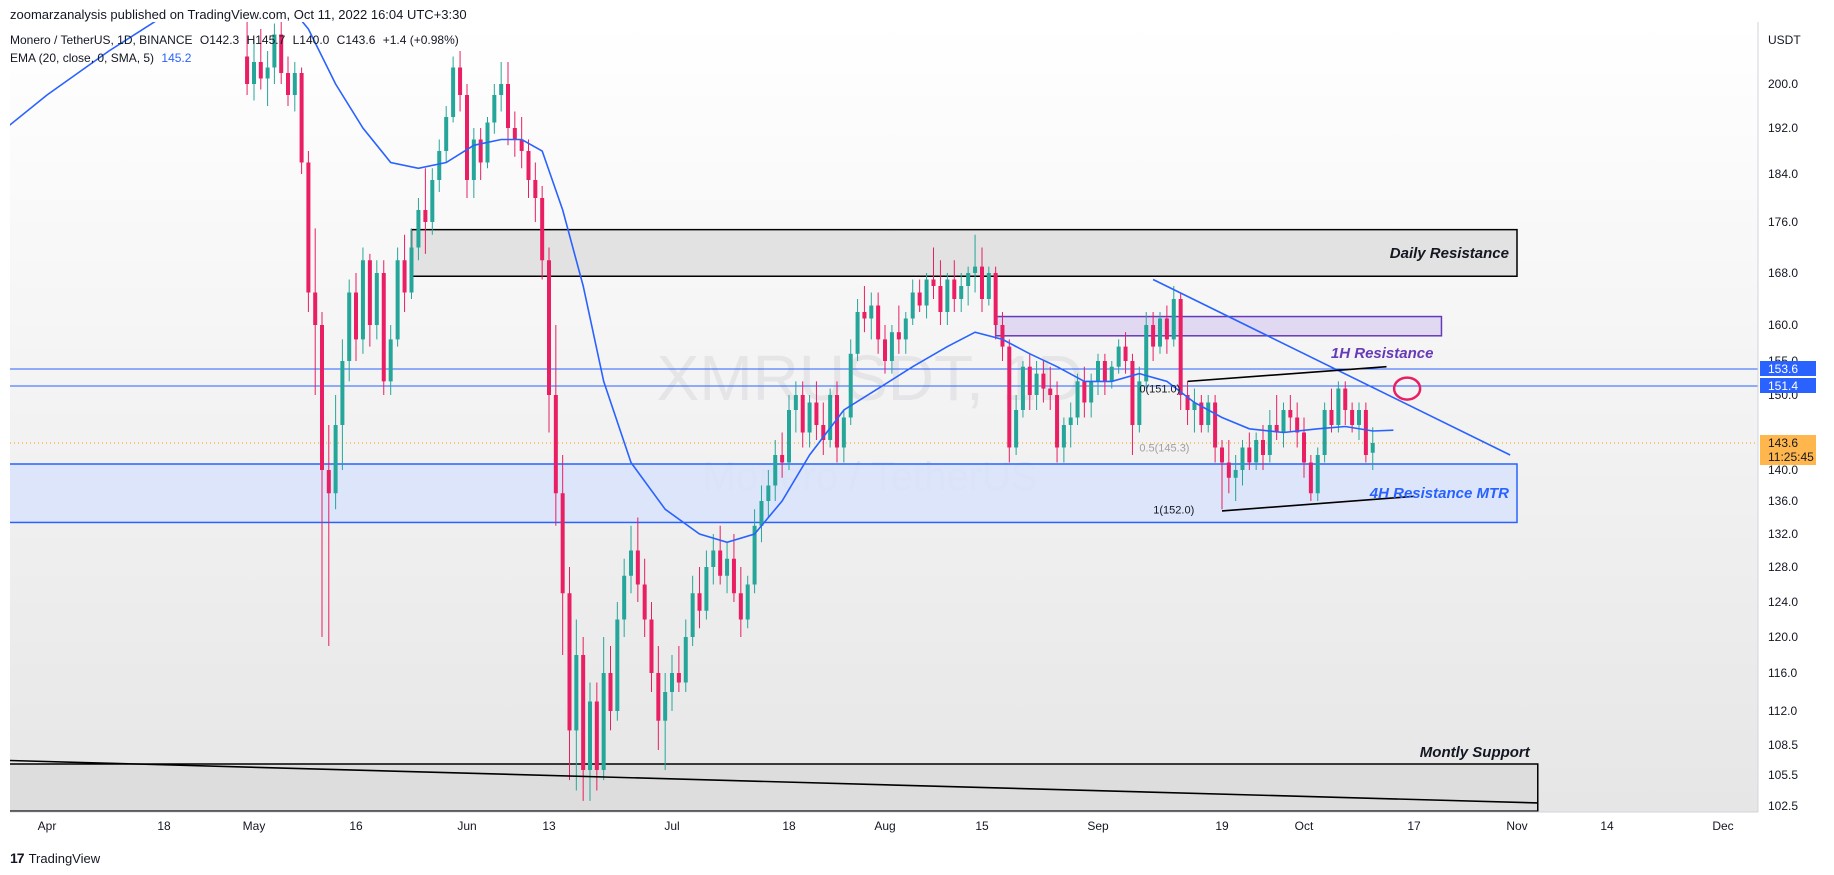 This screenshot has height=875, width=1834. Describe the element at coordinates (1607, 826) in the screenshot. I see `x-tick-label: 14` at that location.